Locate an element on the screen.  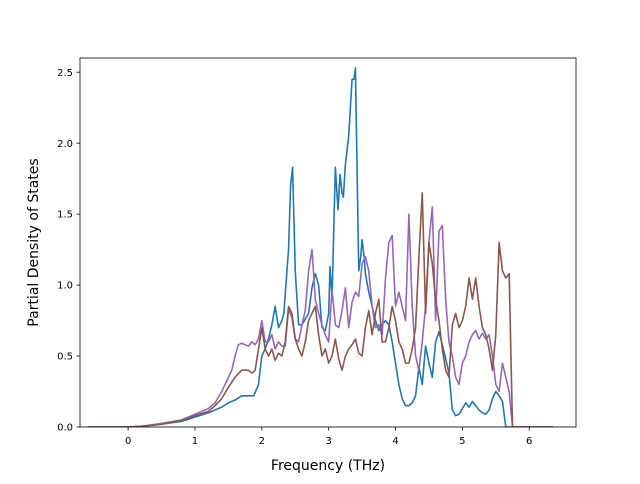
x-tick-label: 5 is located at coordinates (462, 441).